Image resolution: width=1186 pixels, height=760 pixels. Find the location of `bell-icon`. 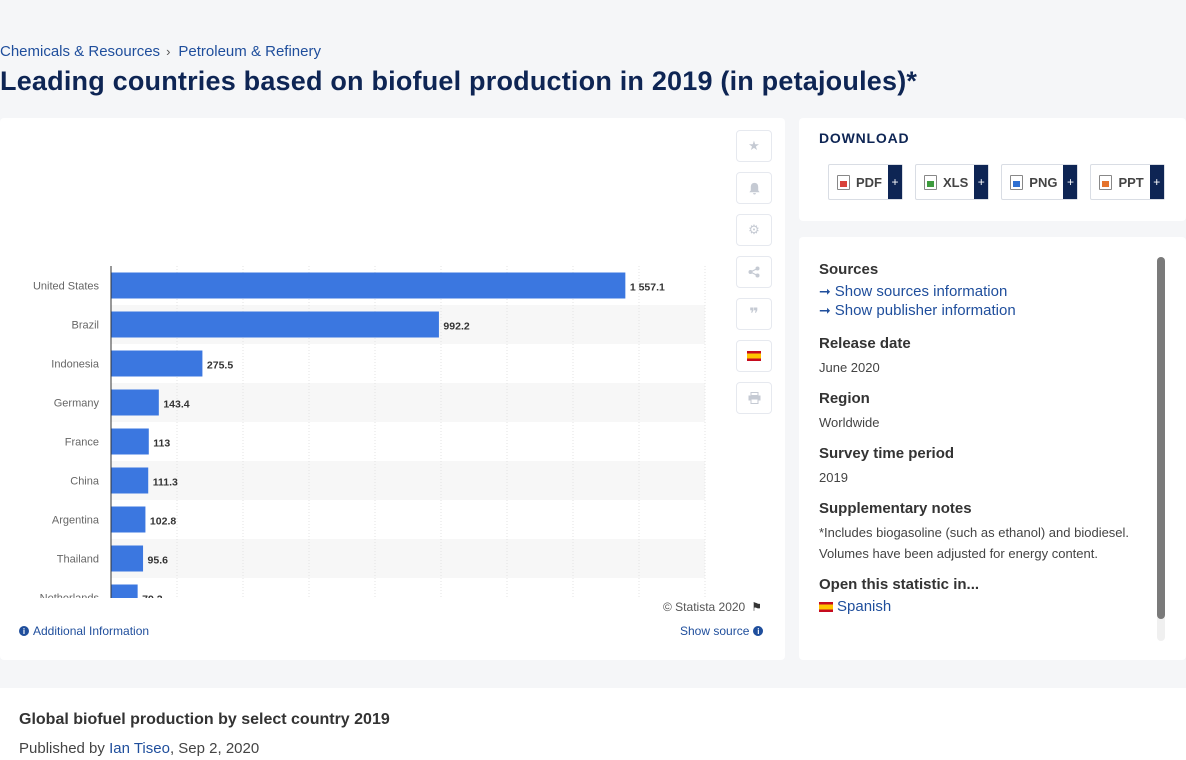

bell-icon is located at coordinates (754, 188).